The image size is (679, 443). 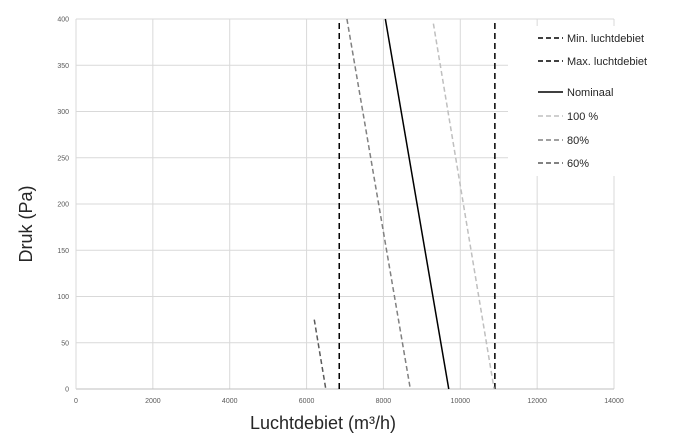 What do you see at coordinates (63, 112) in the screenshot?
I see `y-tick-label: 300` at bounding box center [63, 112].